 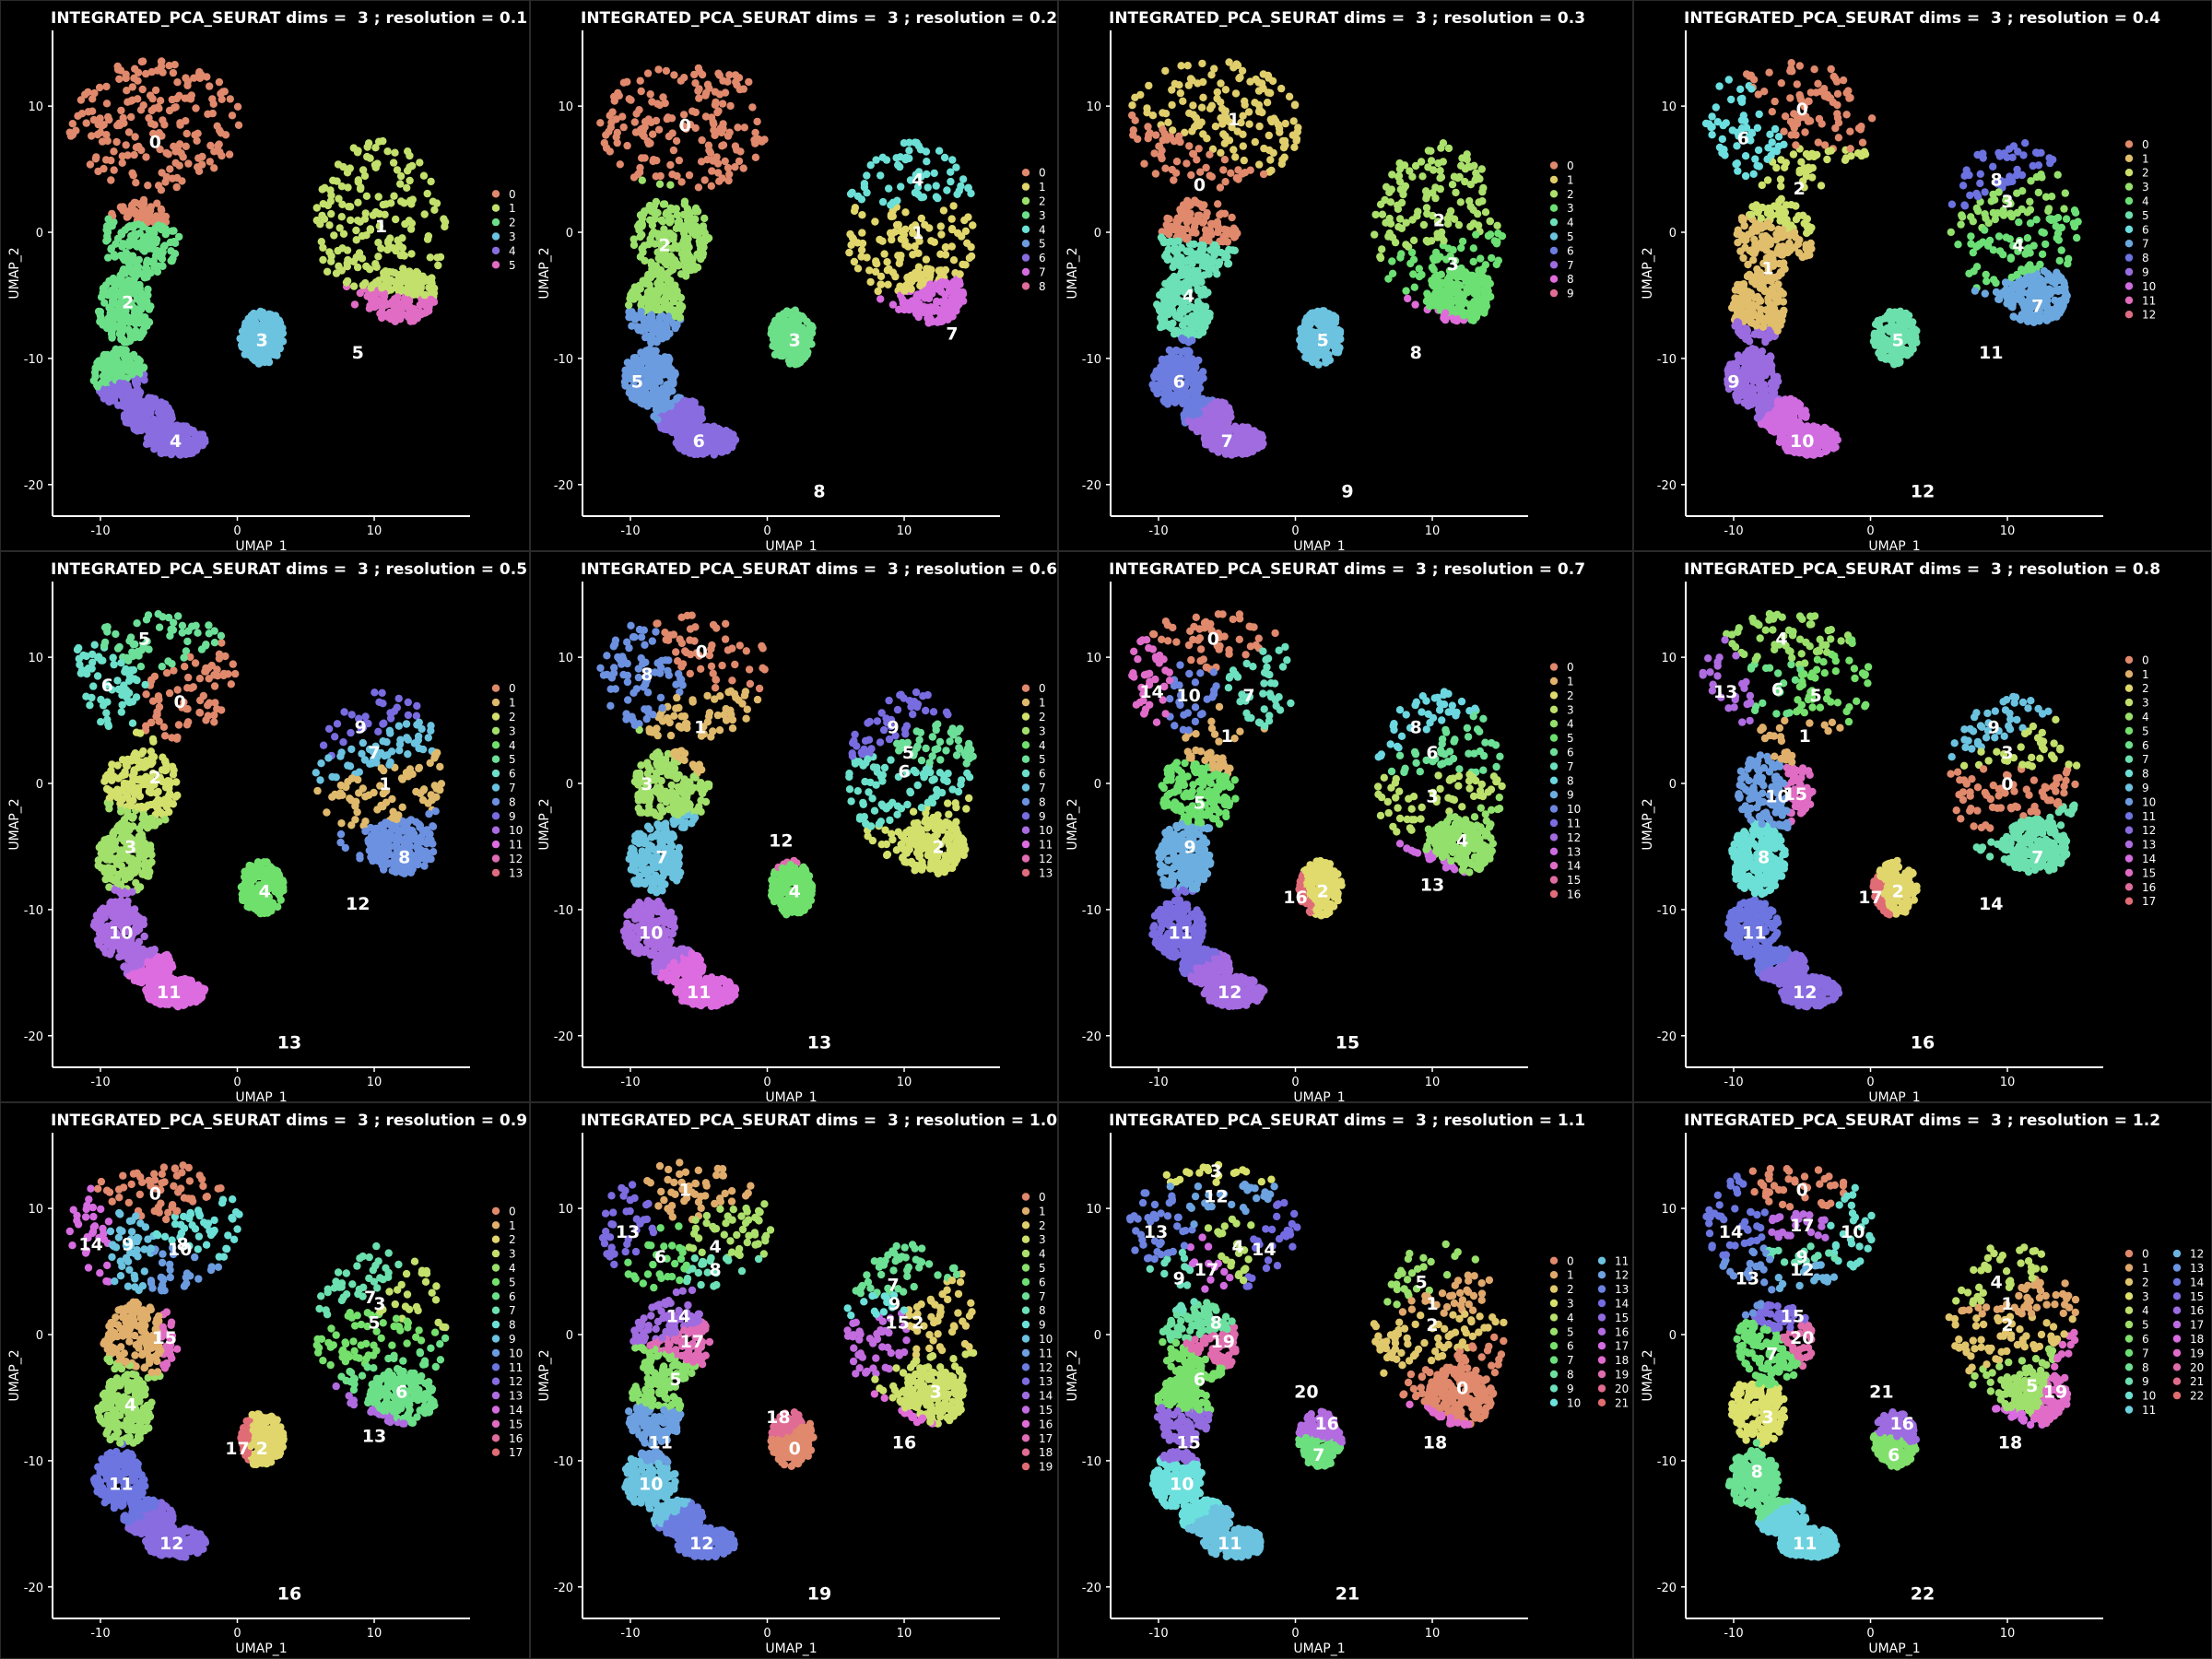 What do you see at coordinates (512, 223) in the screenshot?
I see `legend-label: 2` at bounding box center [512, 223].